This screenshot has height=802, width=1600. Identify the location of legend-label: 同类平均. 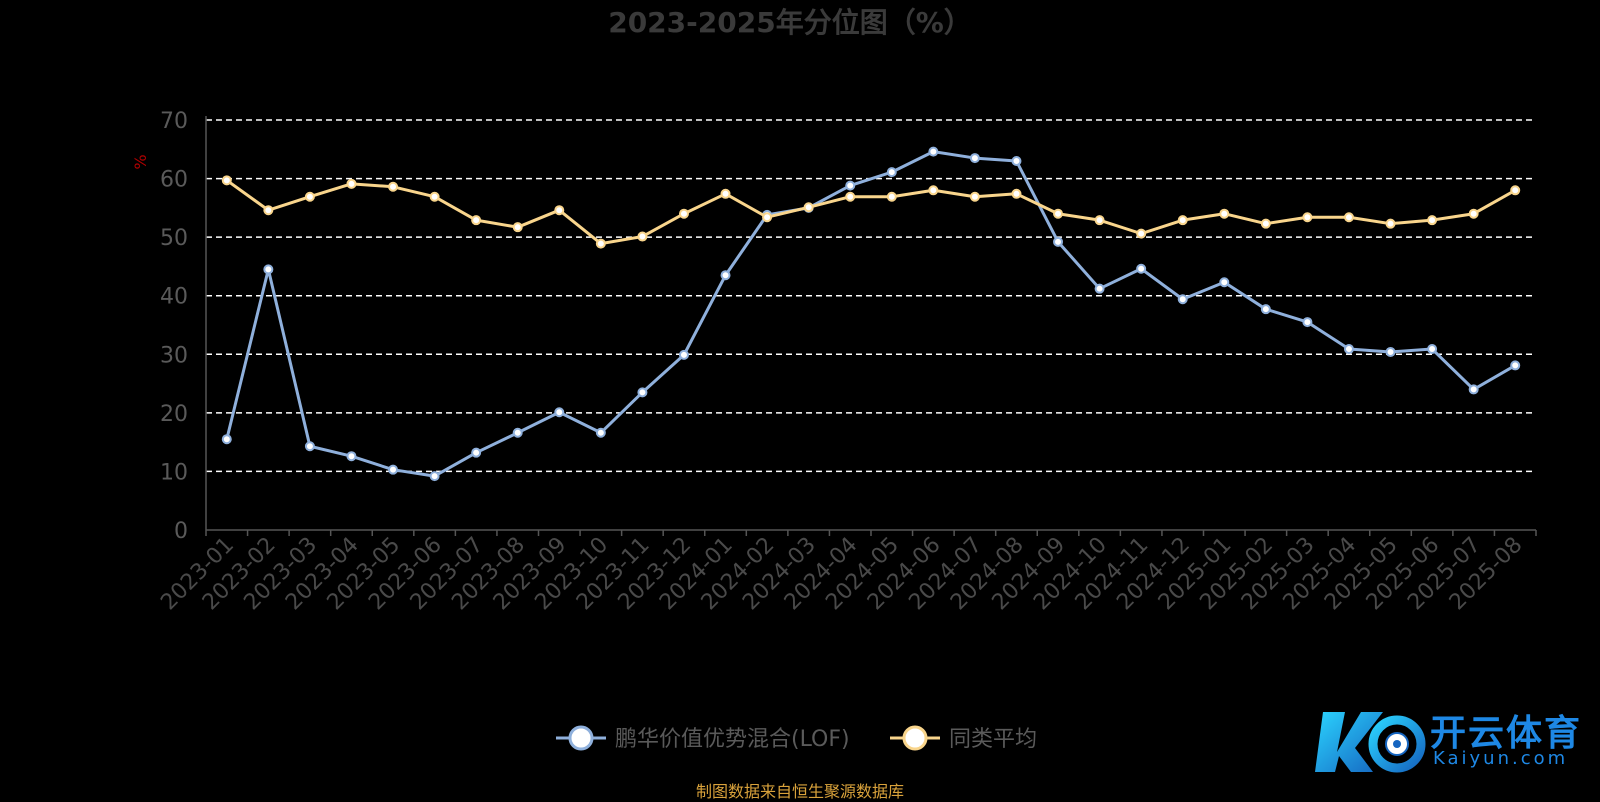
(993, 739).